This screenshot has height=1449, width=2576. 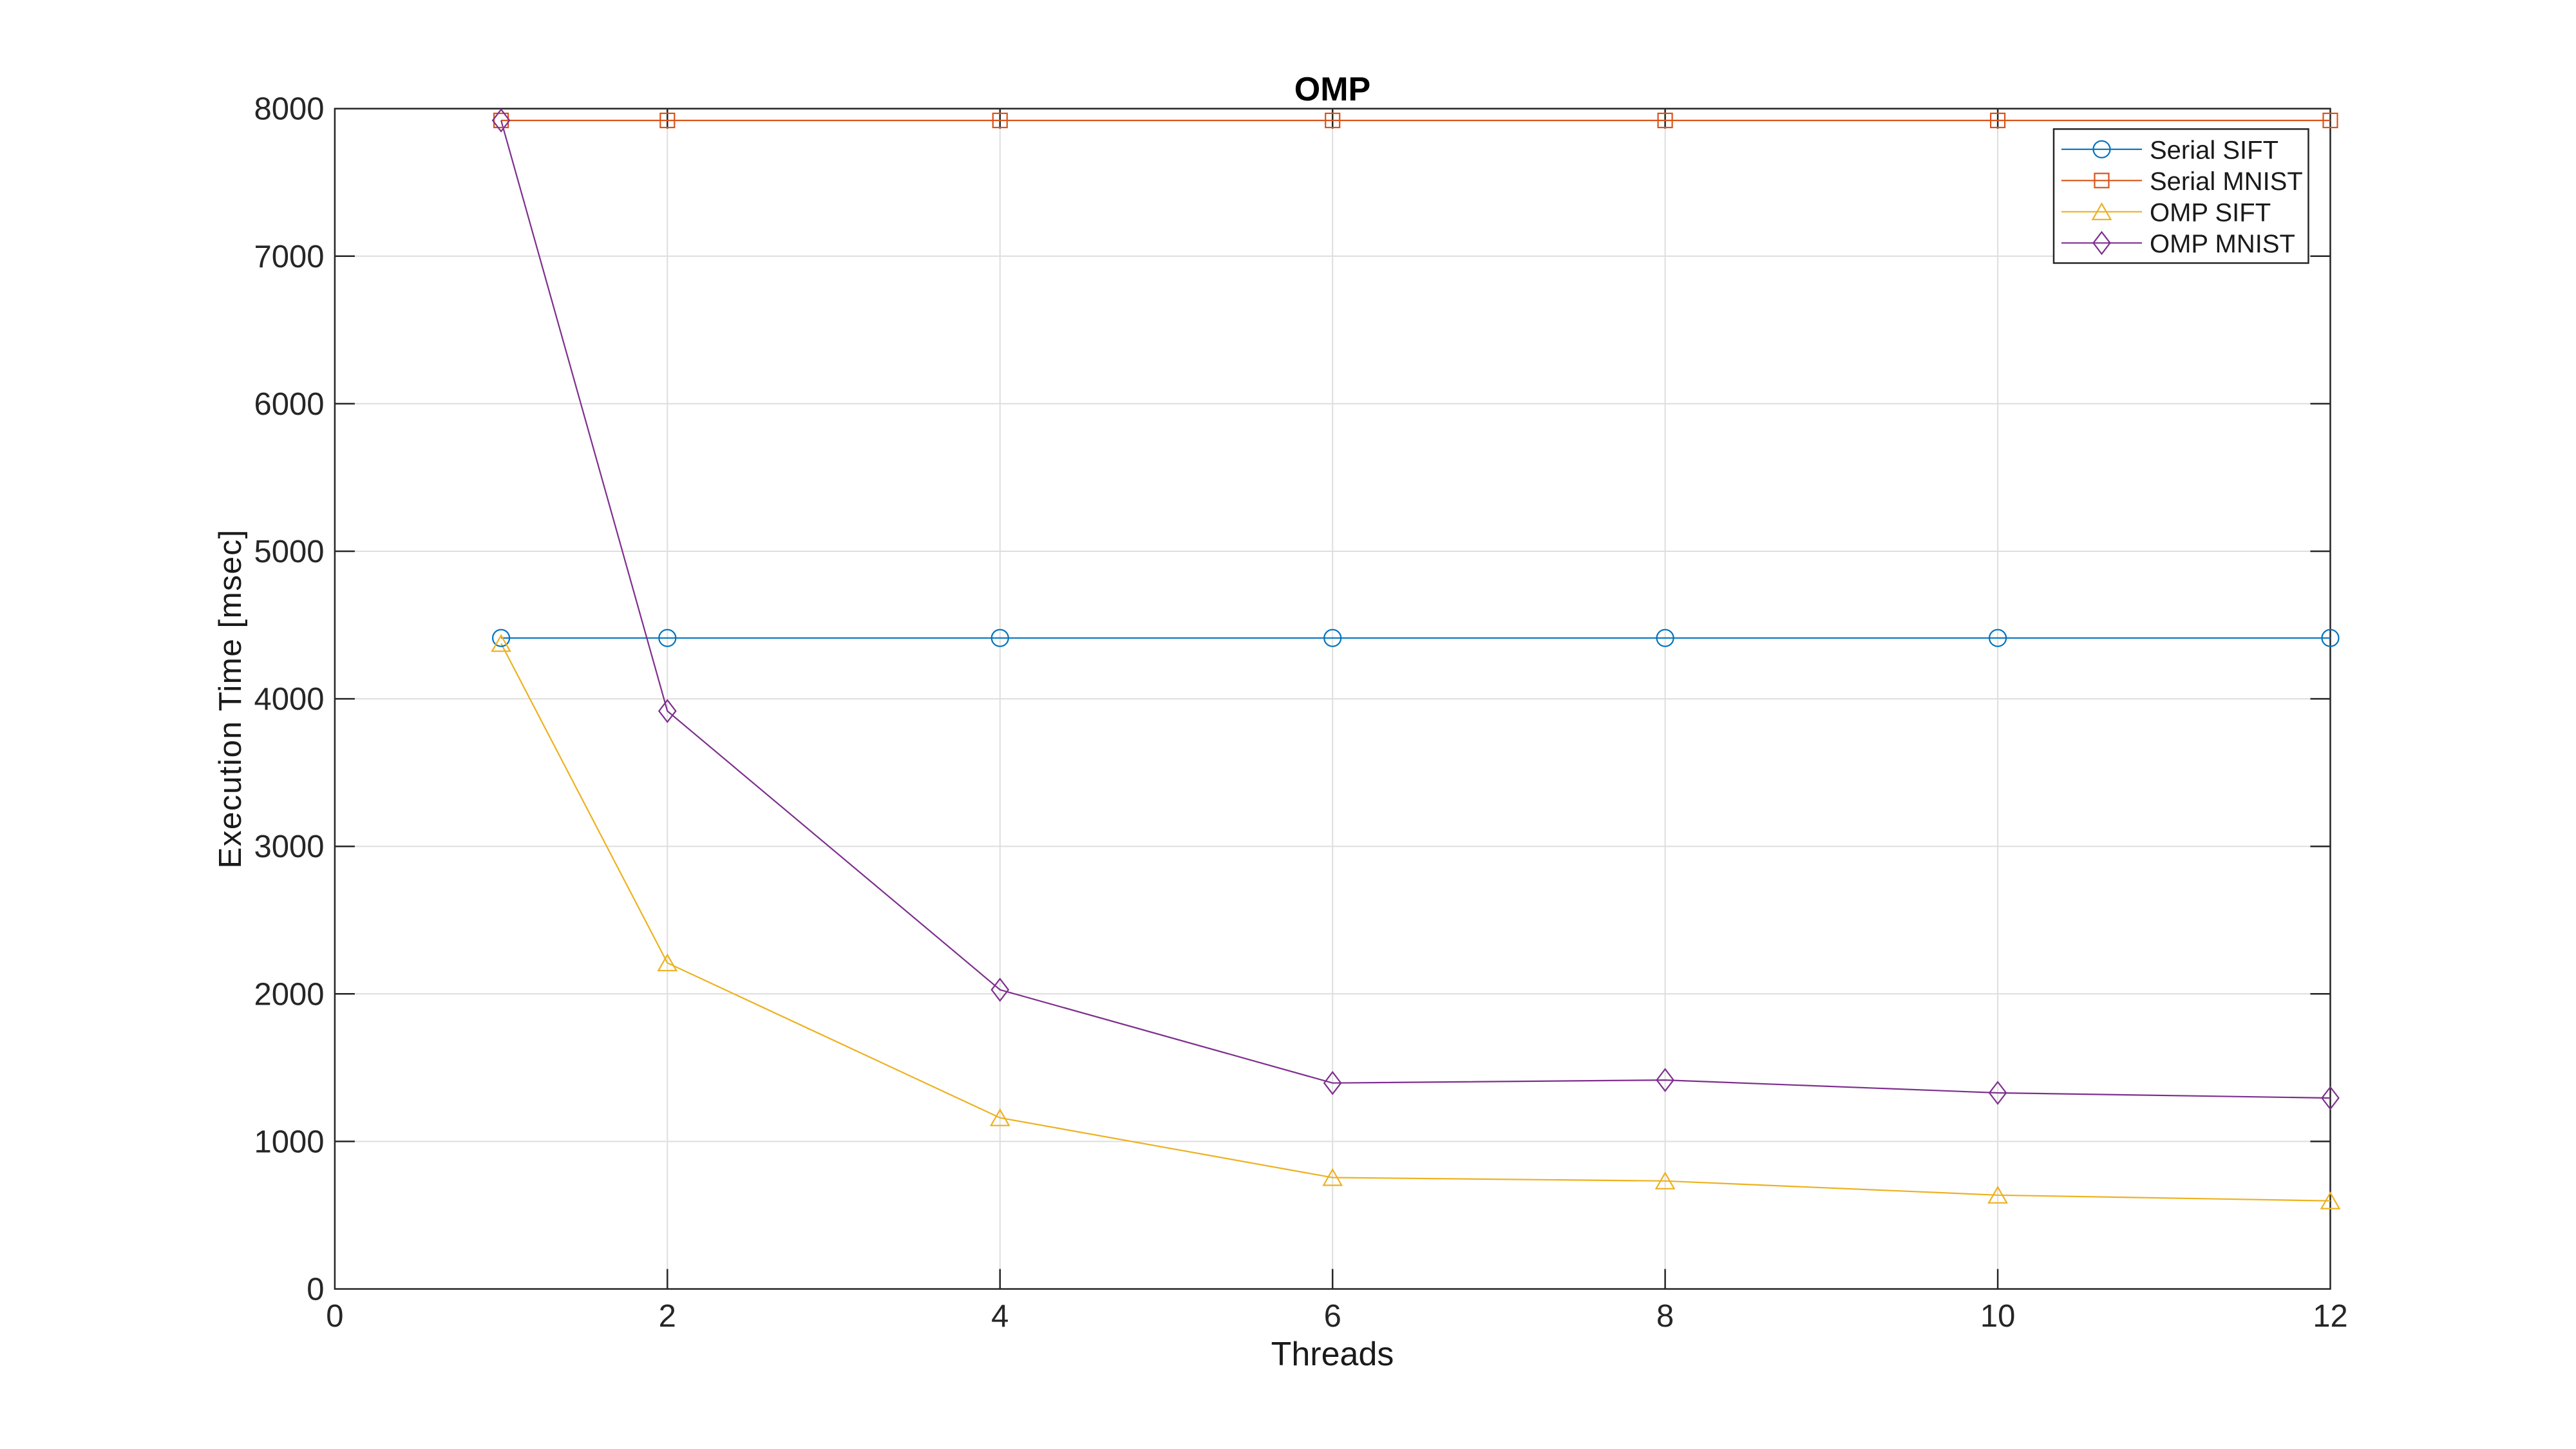 I want to click on svg-text: 2000, so click(x=289, y=995).